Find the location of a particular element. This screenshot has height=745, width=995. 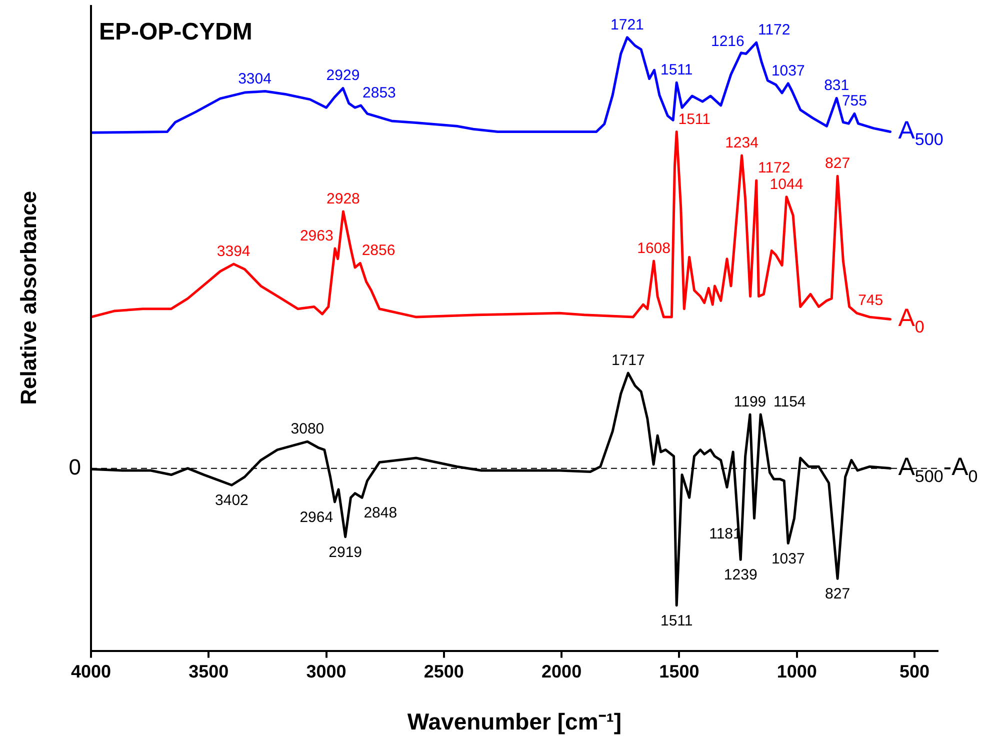

annotation: 3304 is located at coordinates (255, 79).